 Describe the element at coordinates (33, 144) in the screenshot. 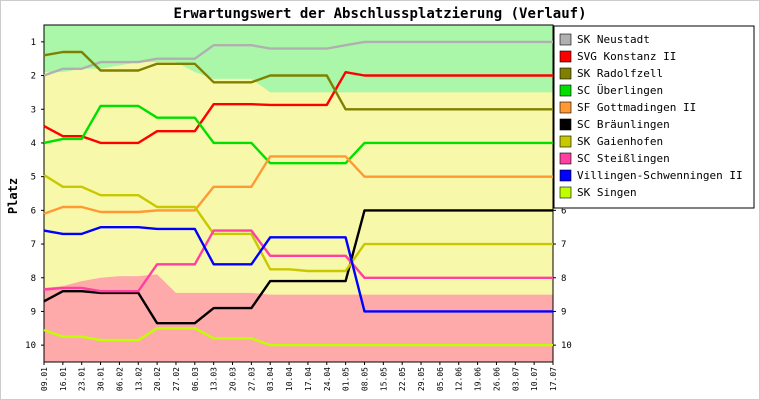

I see `y-tick-label-left: 4` at that location.